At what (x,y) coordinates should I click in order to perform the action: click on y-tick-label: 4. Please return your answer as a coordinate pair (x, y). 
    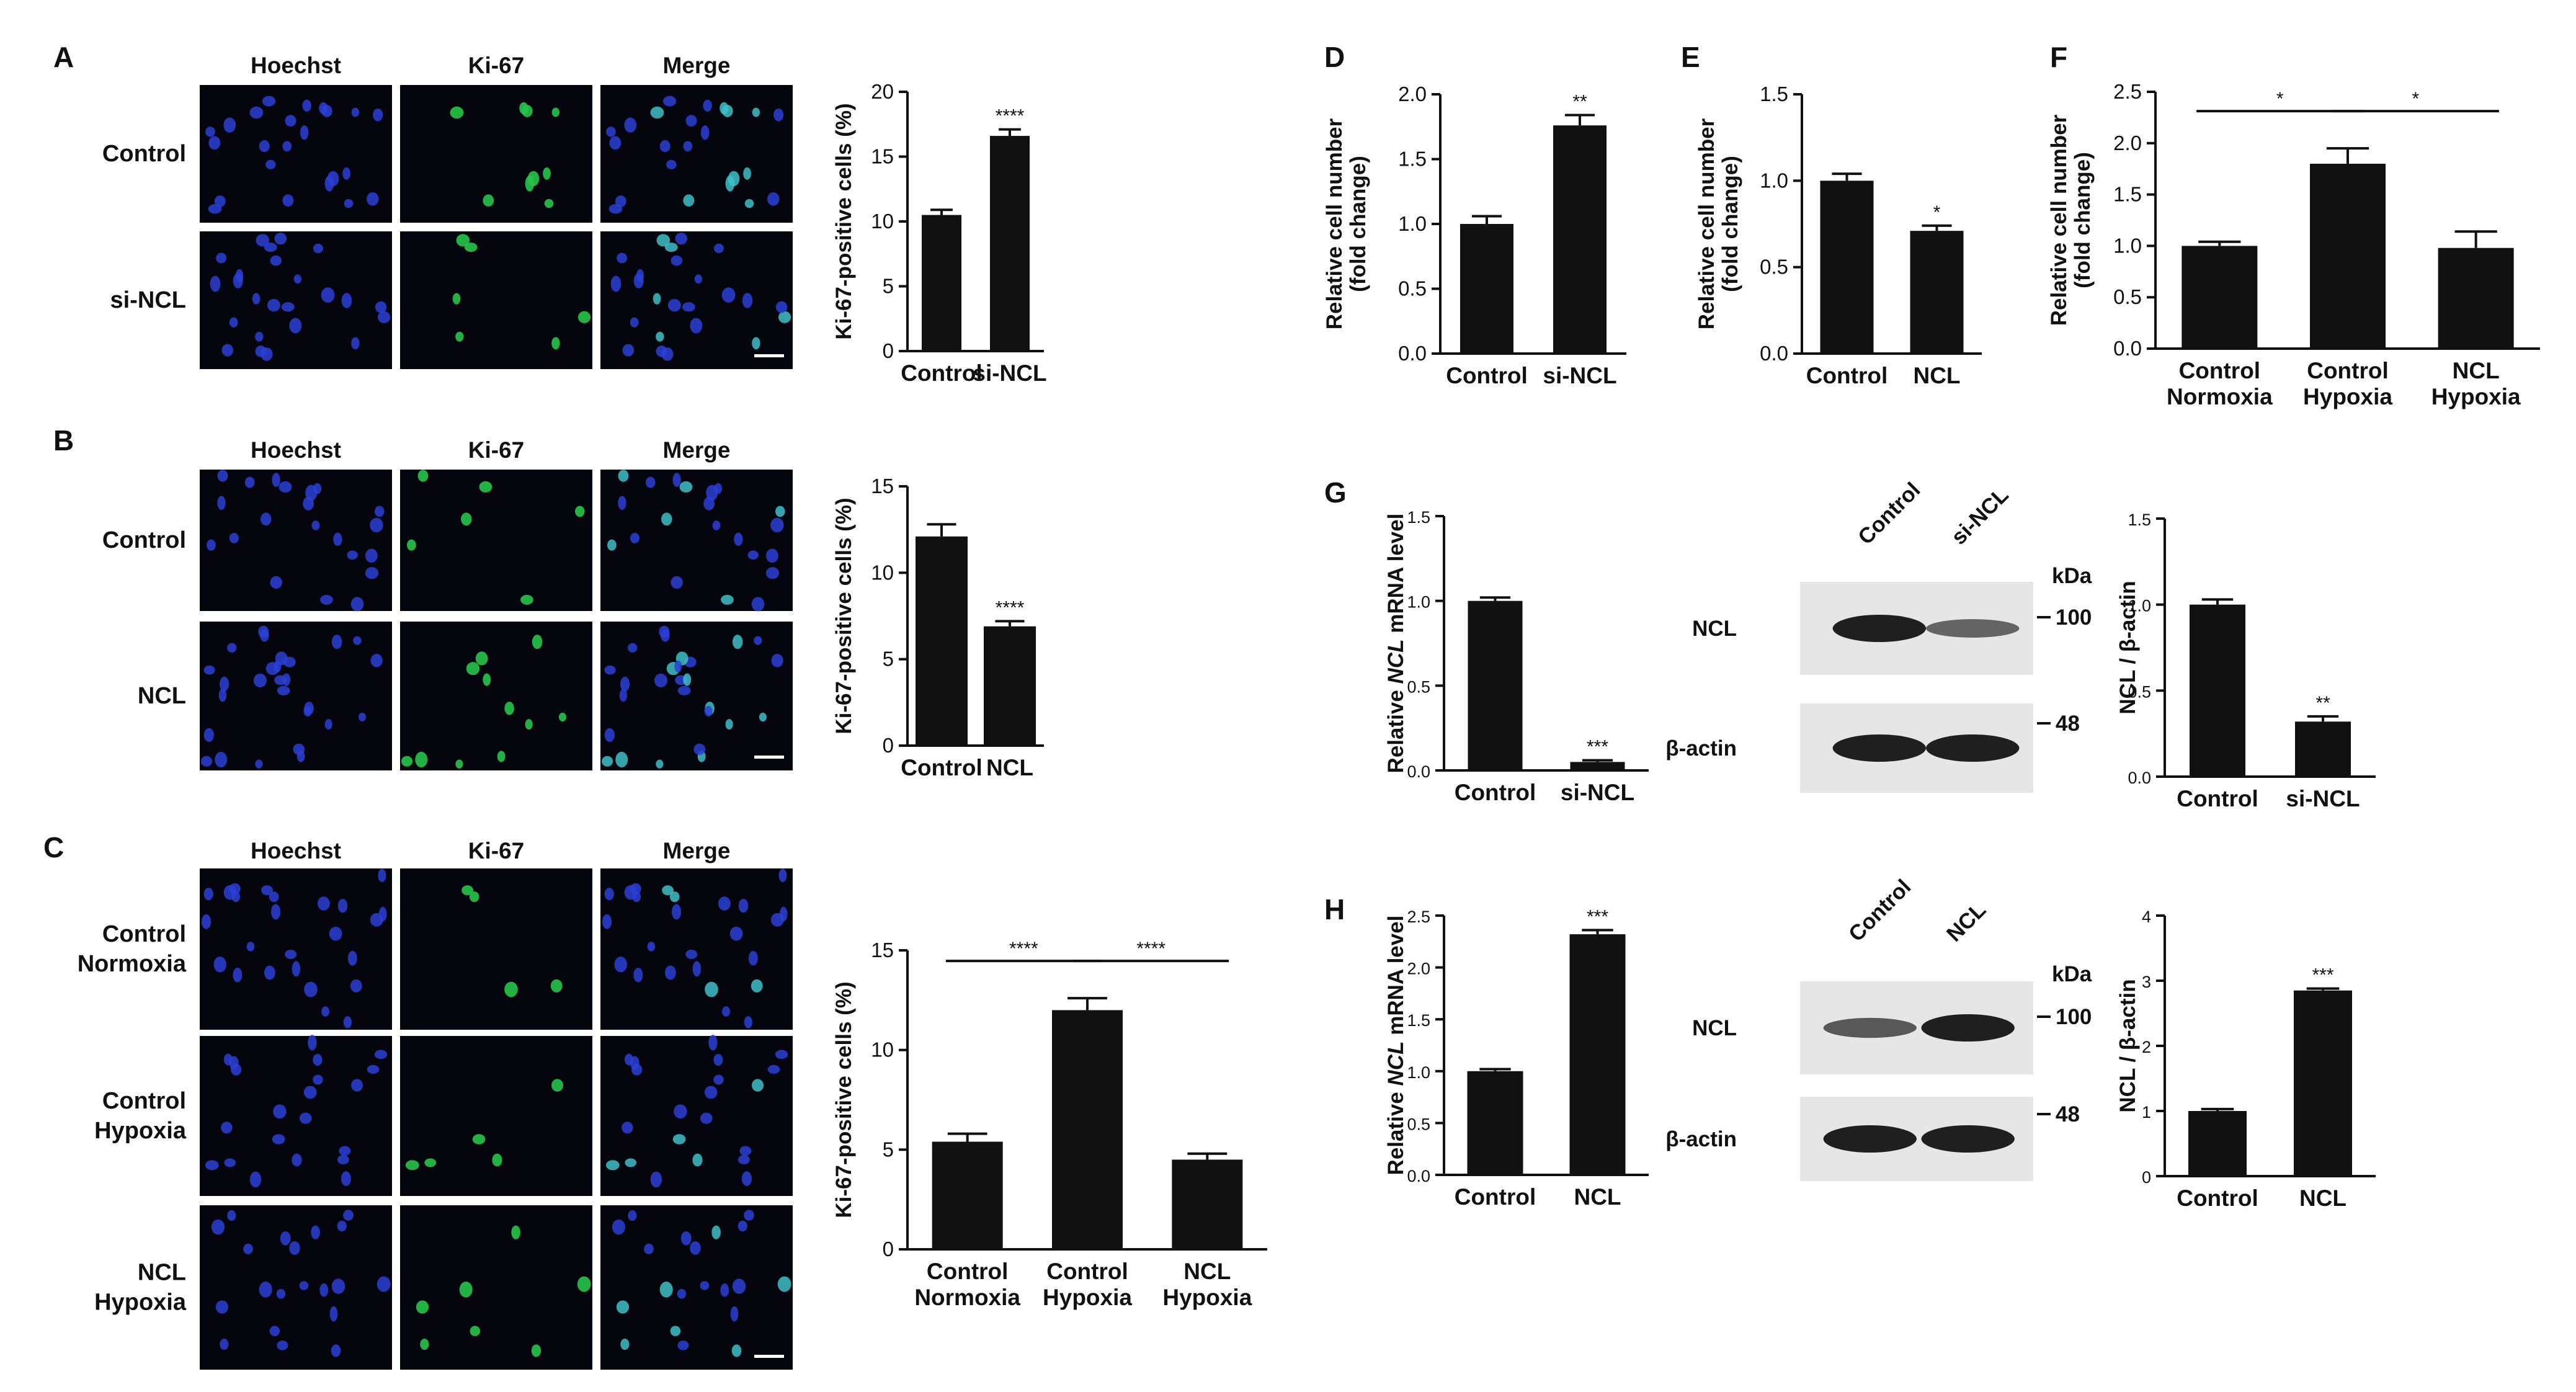
    Looking at the image, I should click on (2146, 917).